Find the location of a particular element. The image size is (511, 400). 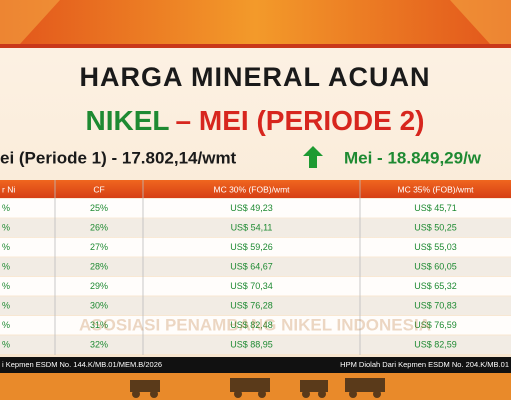

footer-left: i Kepmen ESDM No. 144.K/MB.01/MEM.B/2026 is located at coordinates (82, 364).